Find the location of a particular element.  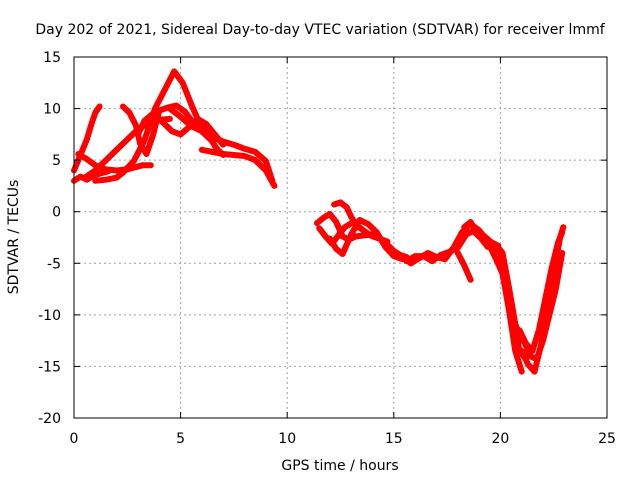

series-line-arc-h is located at coordinates (221, 144).